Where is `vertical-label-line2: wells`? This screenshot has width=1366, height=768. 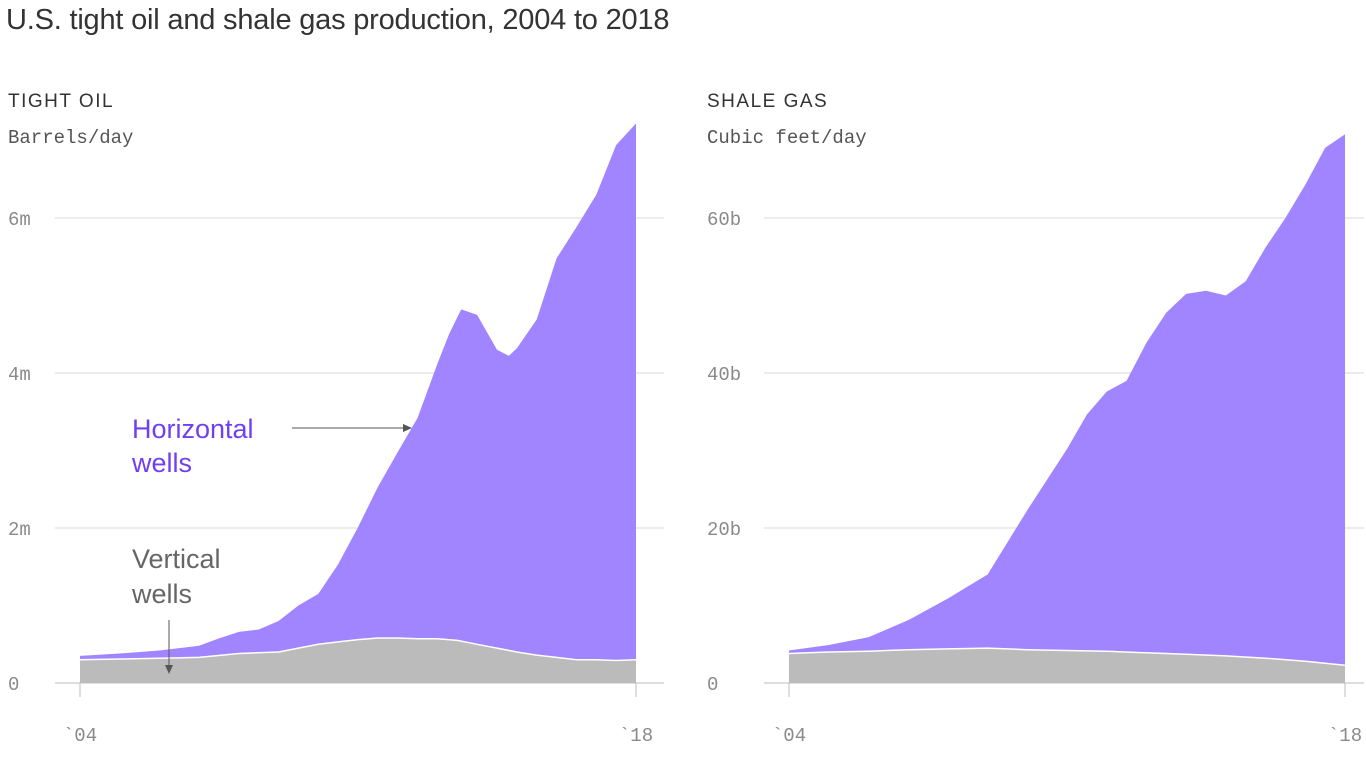
vertical-label-line2: wells is located at coordinates (161, 594).